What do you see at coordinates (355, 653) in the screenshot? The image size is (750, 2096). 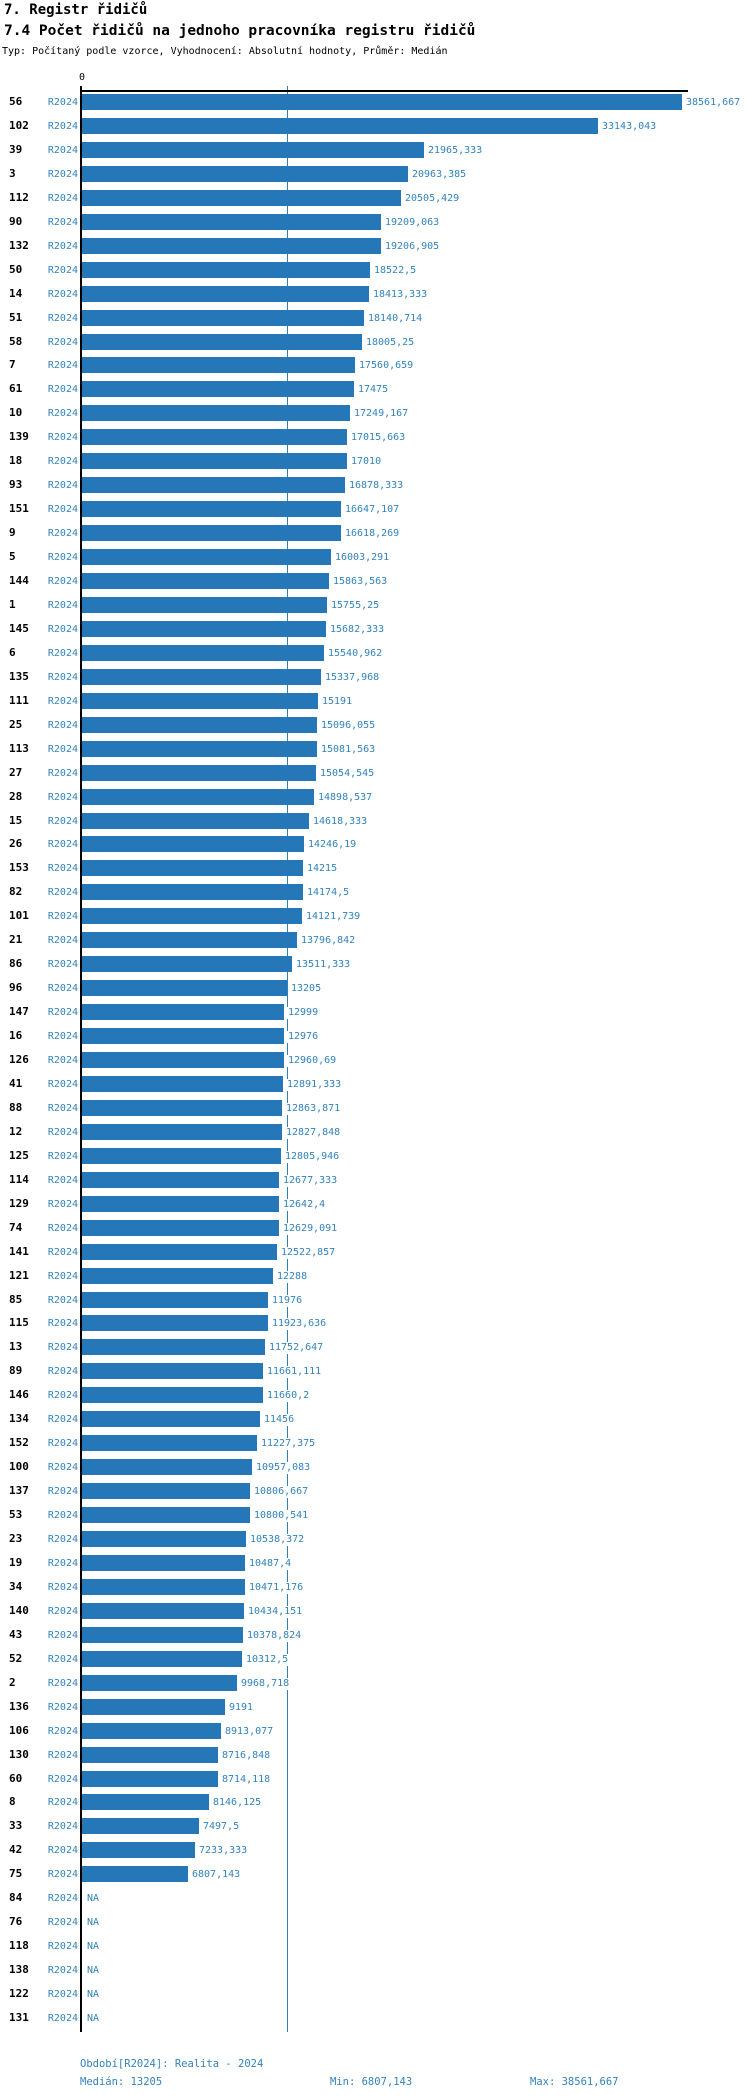 I see `row-value-label: 15540,962` at bounding box center [355, 653].